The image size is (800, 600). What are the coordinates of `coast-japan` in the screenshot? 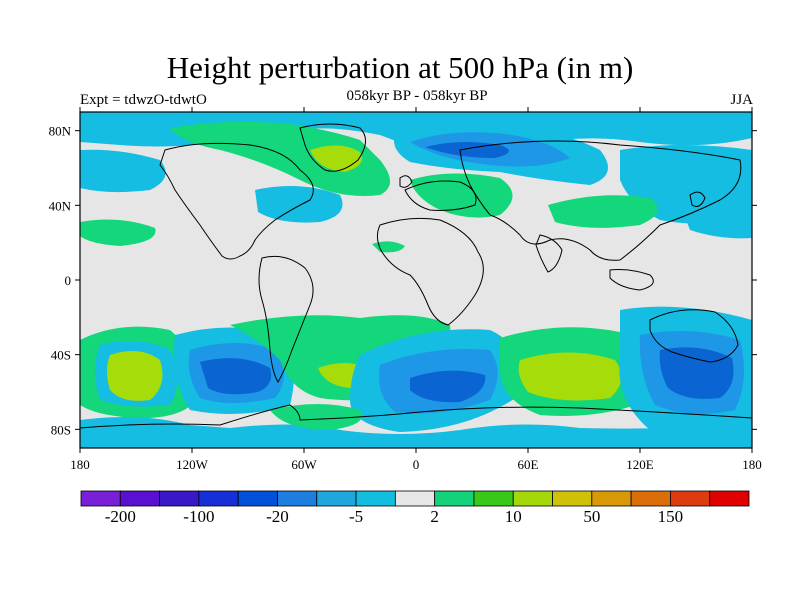 It's located at (697, 199).